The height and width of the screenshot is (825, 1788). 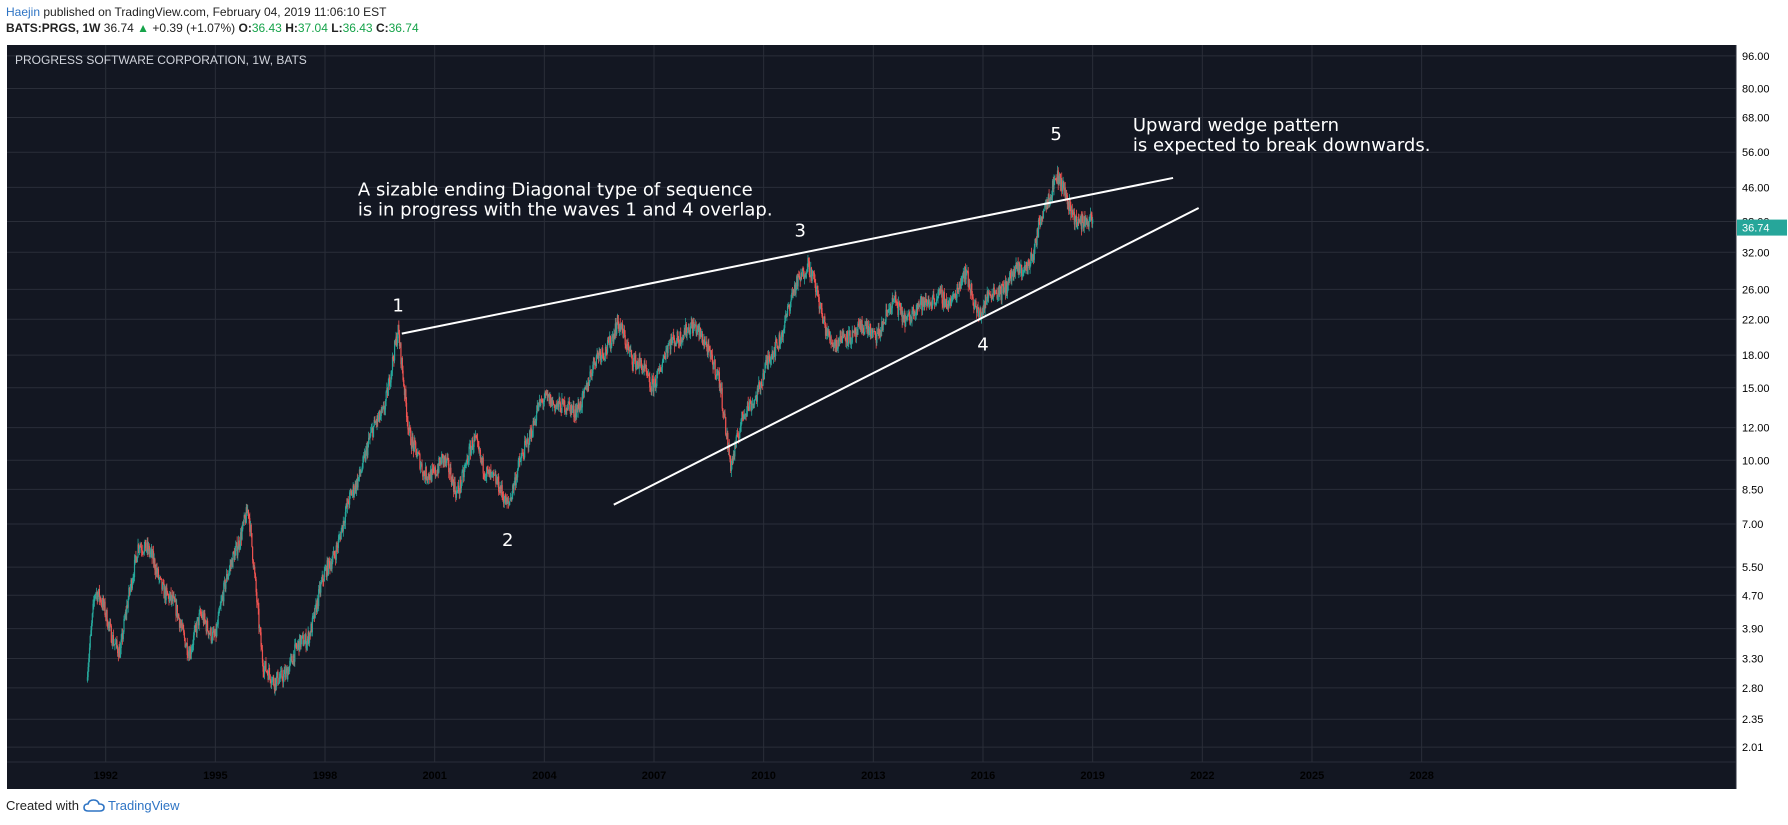 What do you see at coordinates (1752, 568) in the screenshot?
I see `y-tick-label: 5.50` at bounding box center [1752, 568].